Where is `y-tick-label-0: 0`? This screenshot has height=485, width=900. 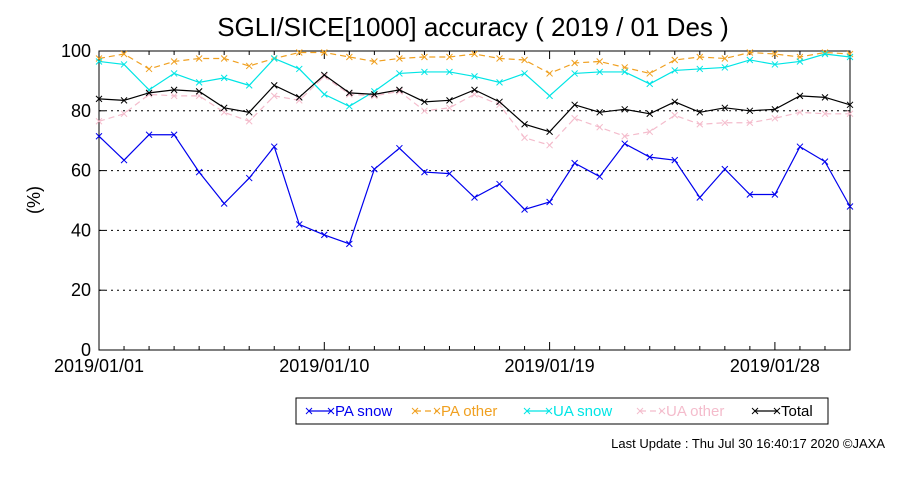
y-tick-label-0: 0 is located at coordinates (86, 350).